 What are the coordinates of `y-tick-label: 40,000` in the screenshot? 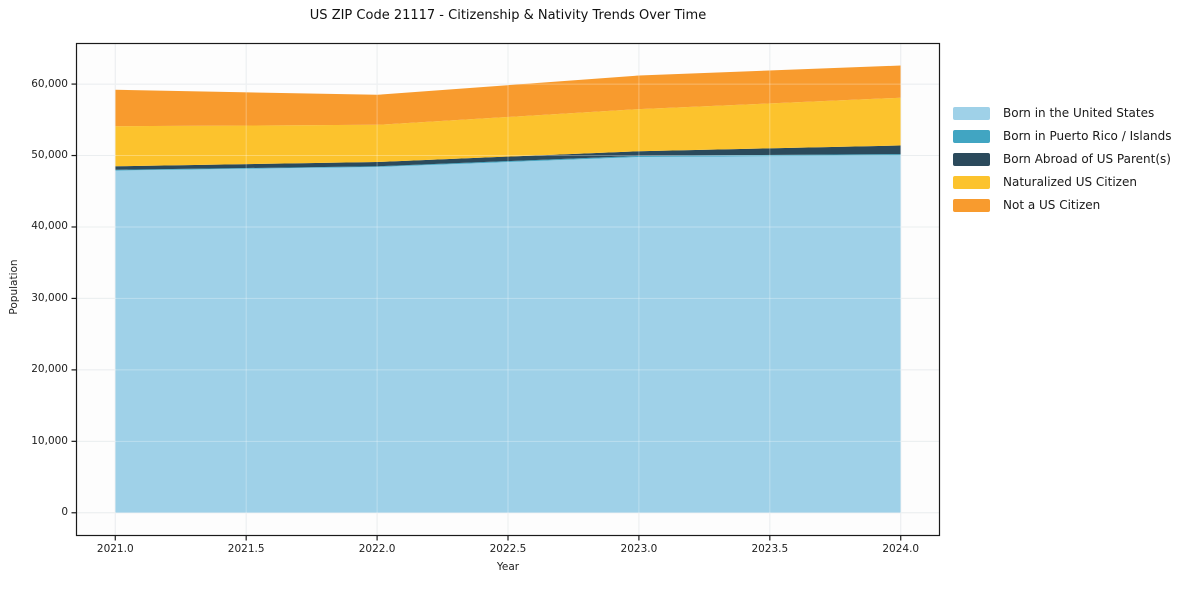 It's located at (49, 226).